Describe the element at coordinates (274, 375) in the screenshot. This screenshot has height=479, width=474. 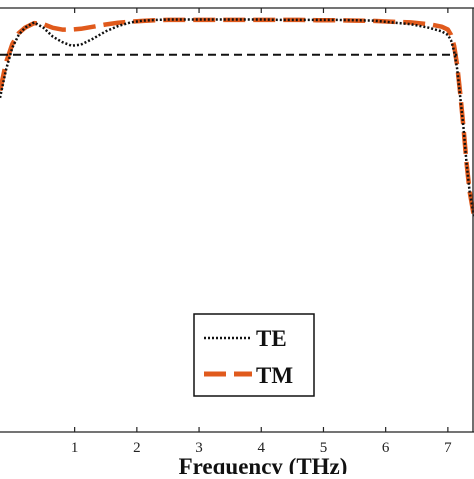
I see `legend-tm-label: TM` at that location.